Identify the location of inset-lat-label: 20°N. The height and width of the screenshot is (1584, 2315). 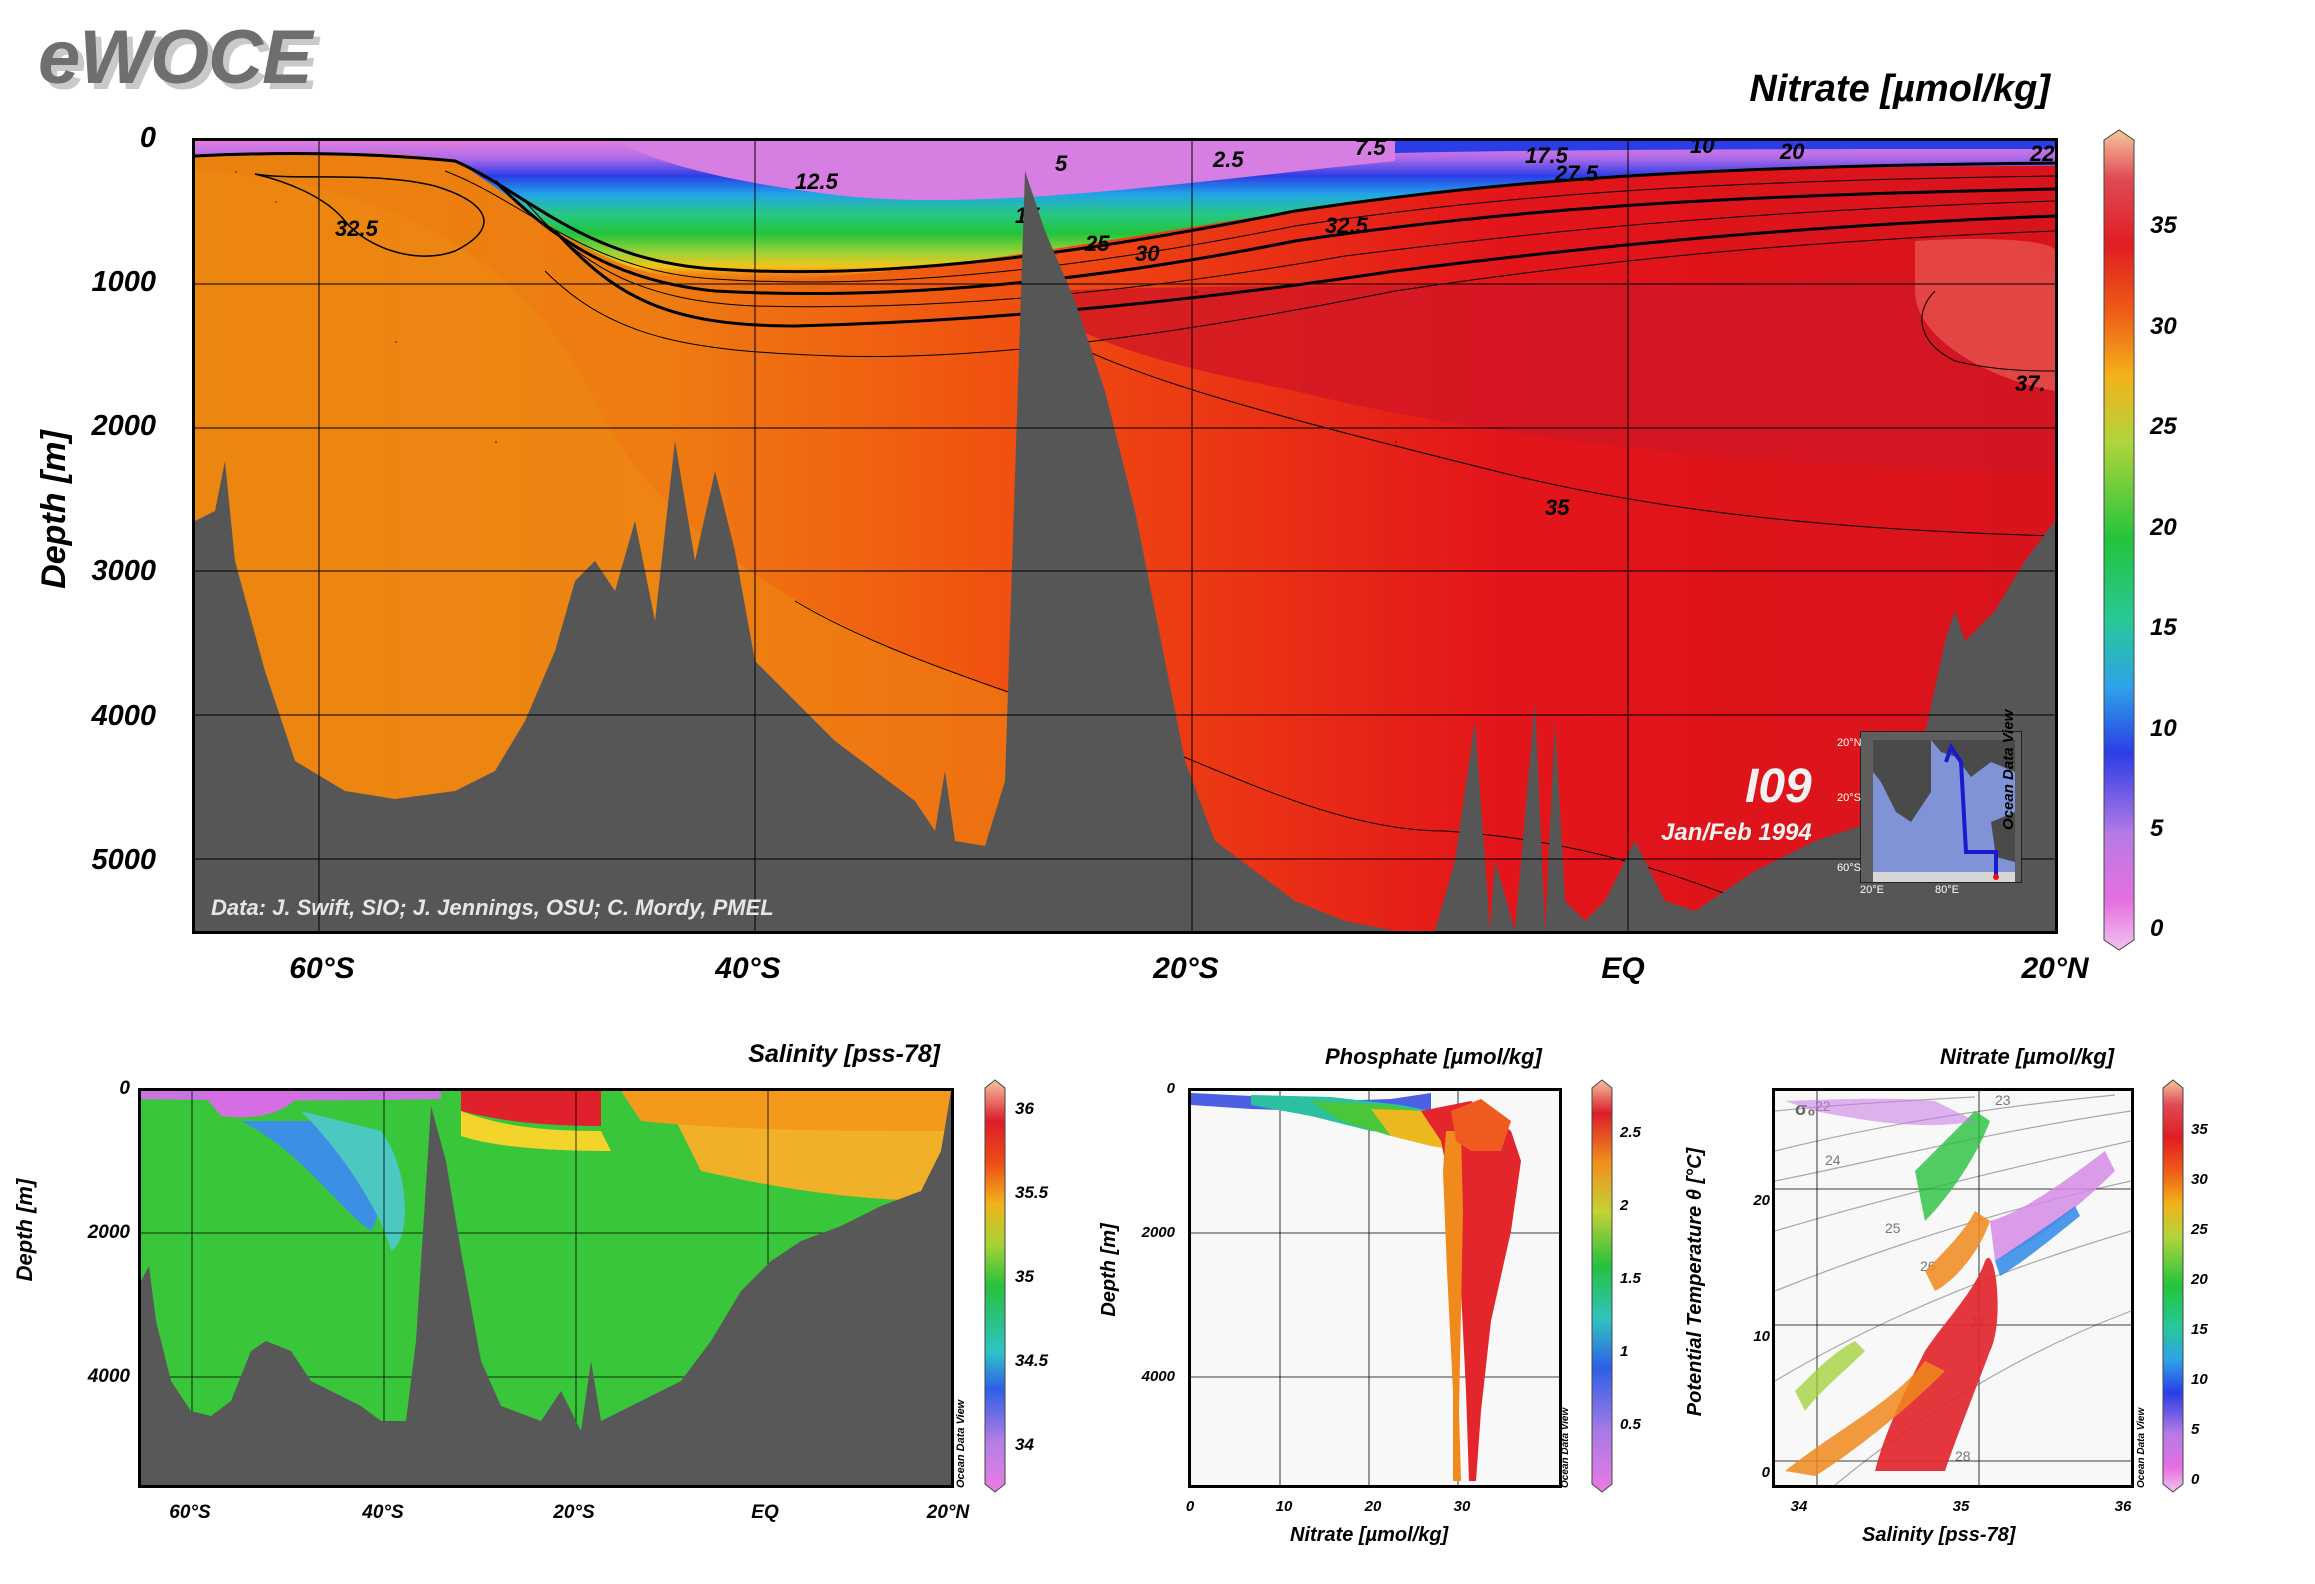
(1849, 743).